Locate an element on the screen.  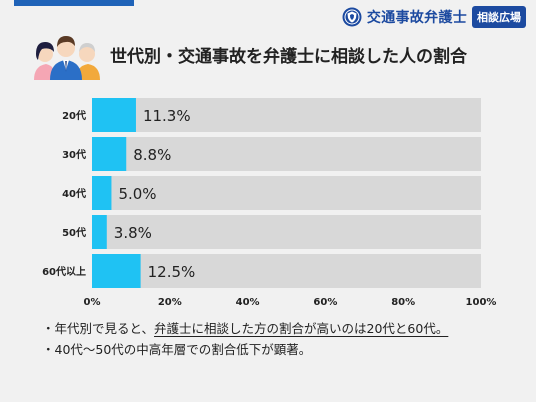
brand-badge: 相談広場 is located at coordinates (499, 17).